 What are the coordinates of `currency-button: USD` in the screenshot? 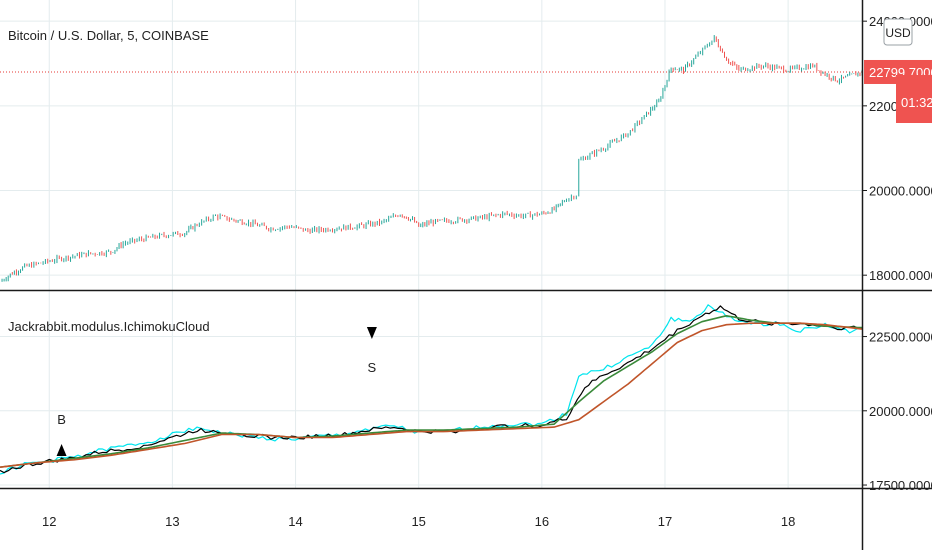 It's located at (898, 32).